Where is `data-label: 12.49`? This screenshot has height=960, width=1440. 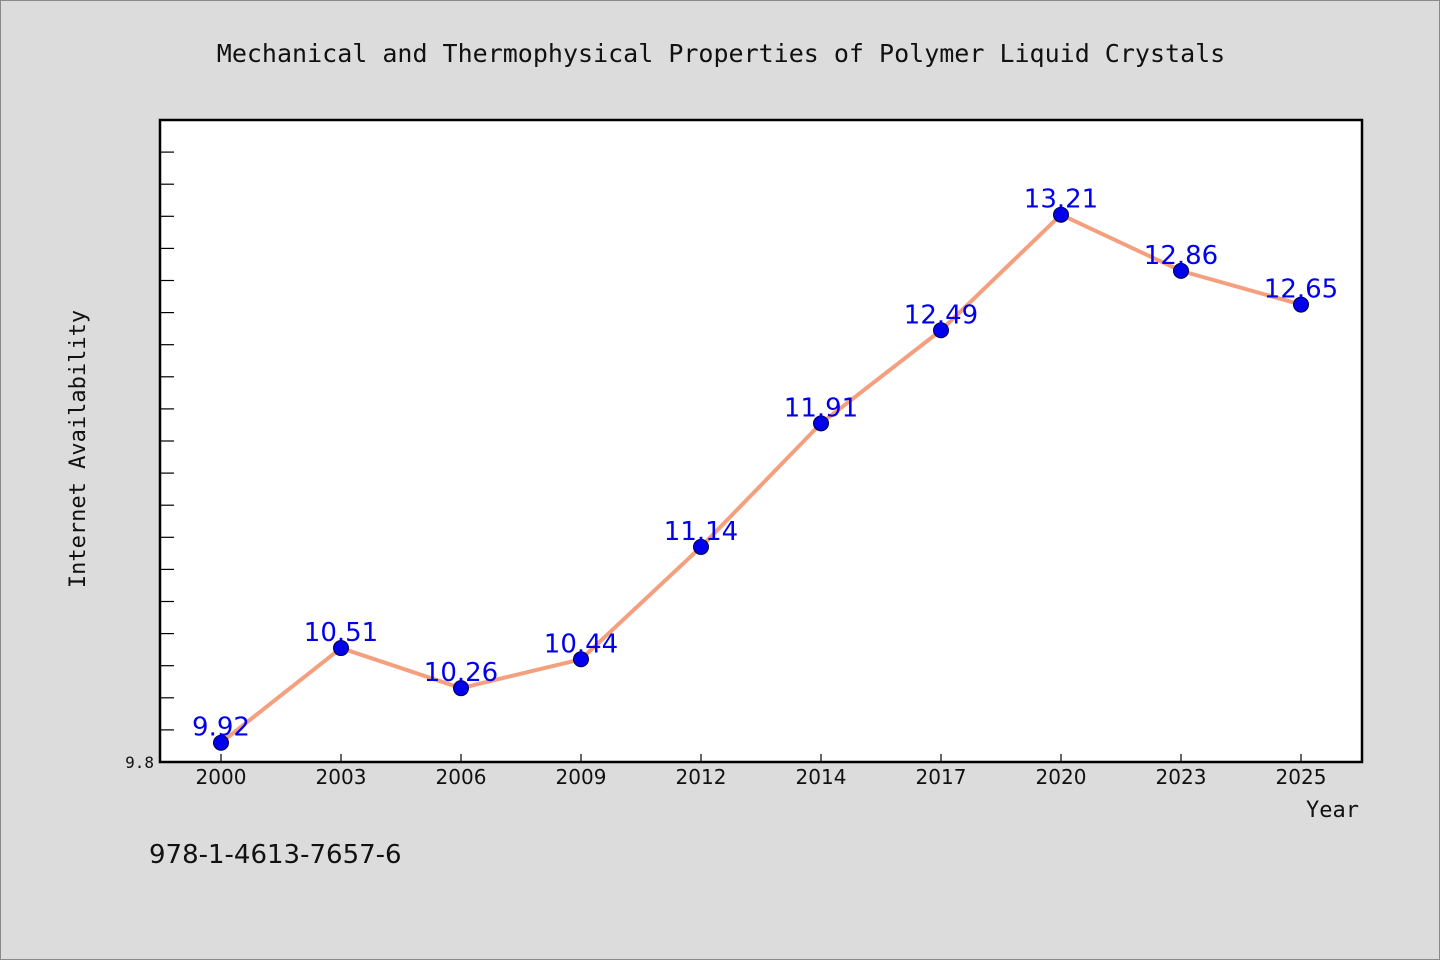
data-label: 12.49 is located at coordinates (941, 315).